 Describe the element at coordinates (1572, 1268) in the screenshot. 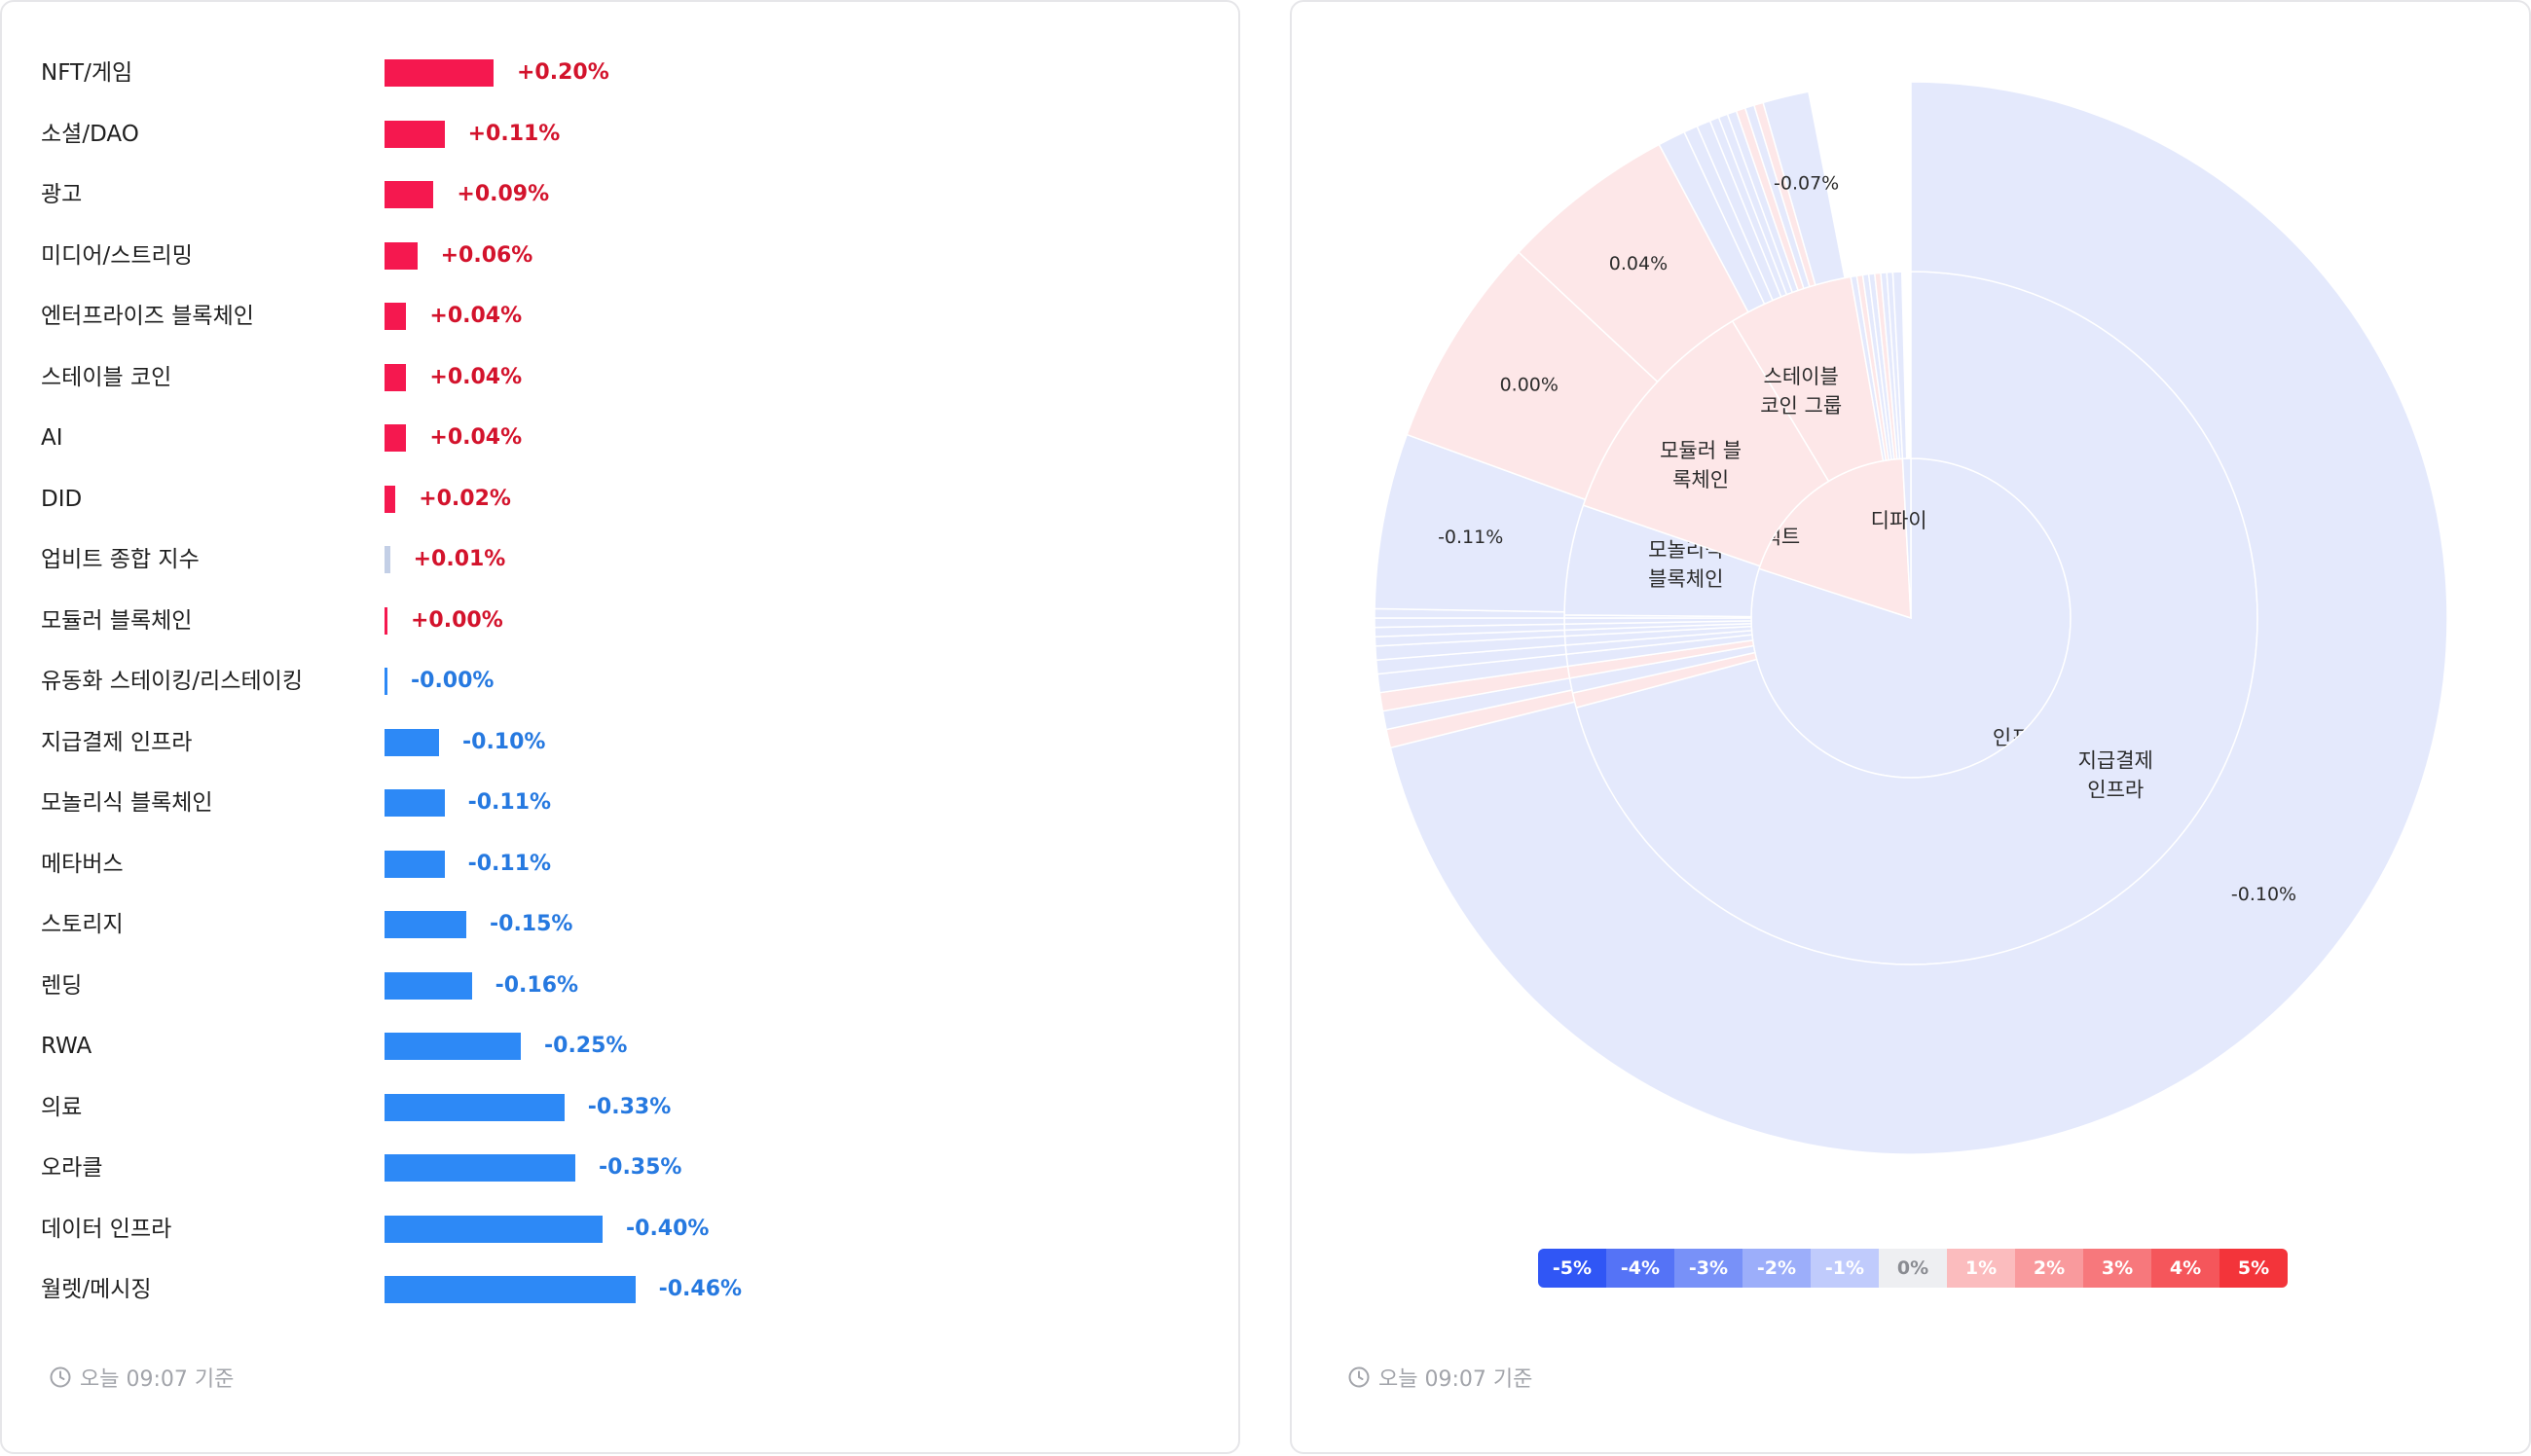

I see `legend-swatch: -5%` at that location.